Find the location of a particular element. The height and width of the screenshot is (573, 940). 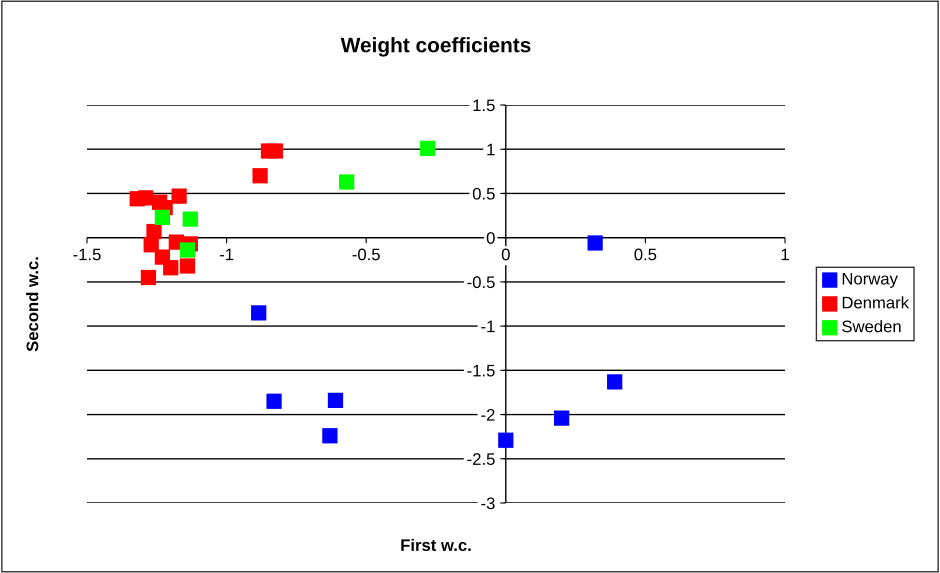

y-tick-label: -2 is located at coordinates (488, 414).